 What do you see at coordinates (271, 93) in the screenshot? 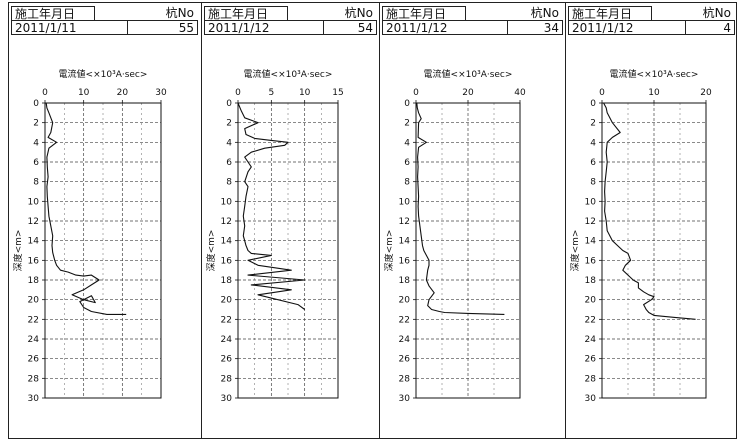
I see `x-tick-label: 5` at bounding box center [271, 93].